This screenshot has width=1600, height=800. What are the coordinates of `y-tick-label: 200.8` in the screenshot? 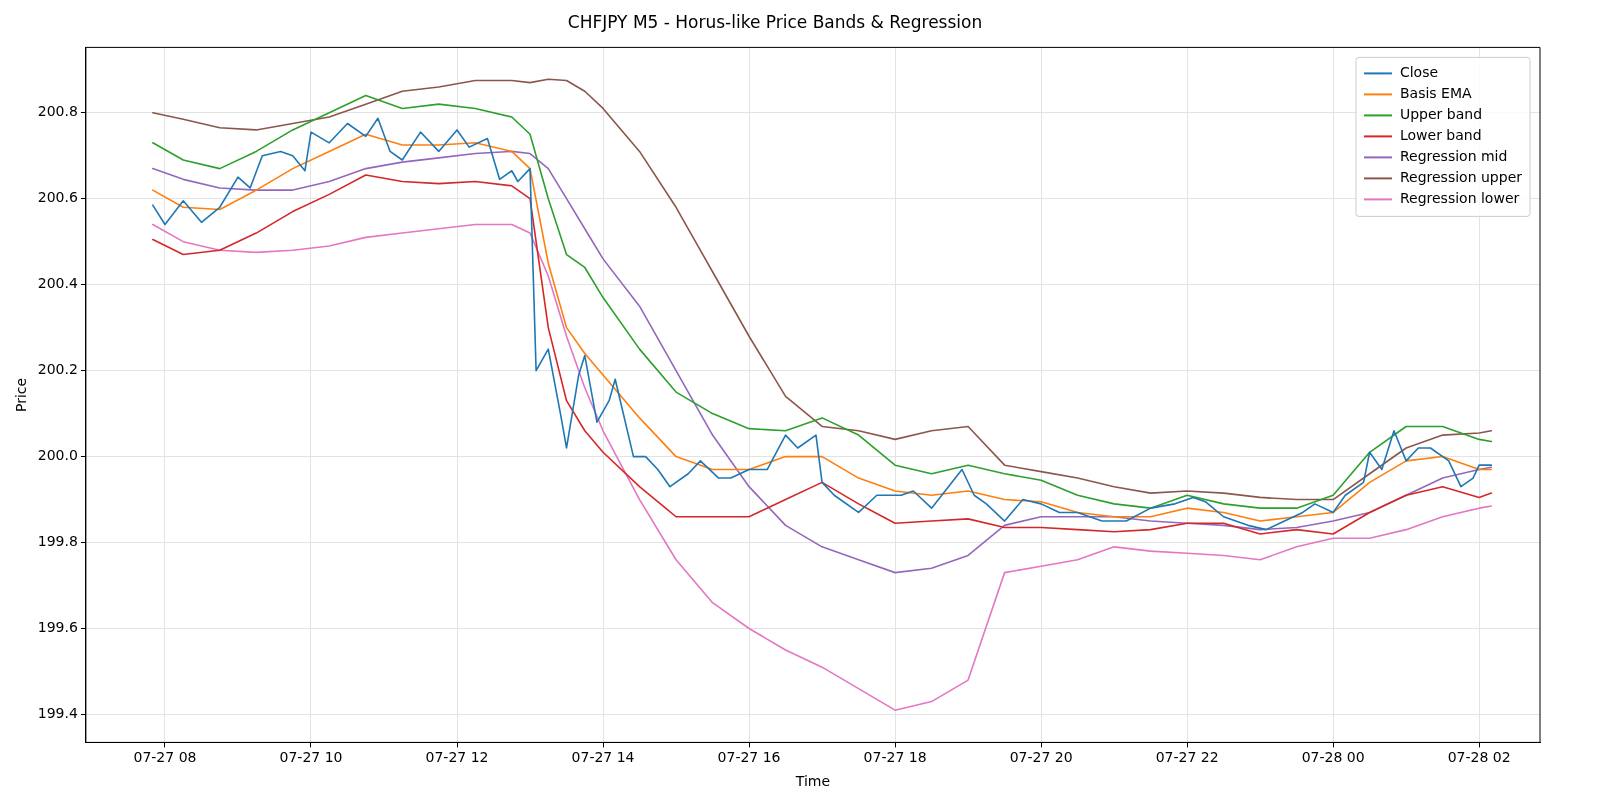 It's located at (57, 111).